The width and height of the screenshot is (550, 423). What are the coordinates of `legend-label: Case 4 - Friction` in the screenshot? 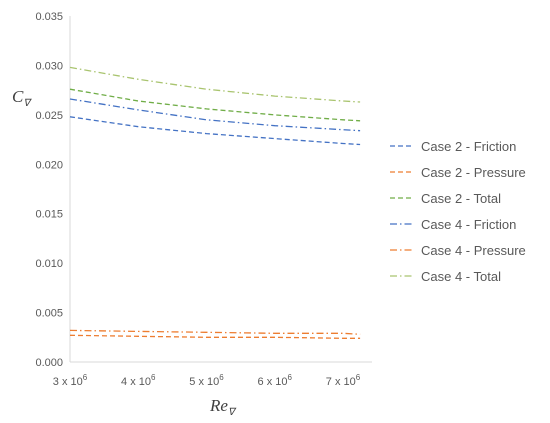 It's located at (468, 224).